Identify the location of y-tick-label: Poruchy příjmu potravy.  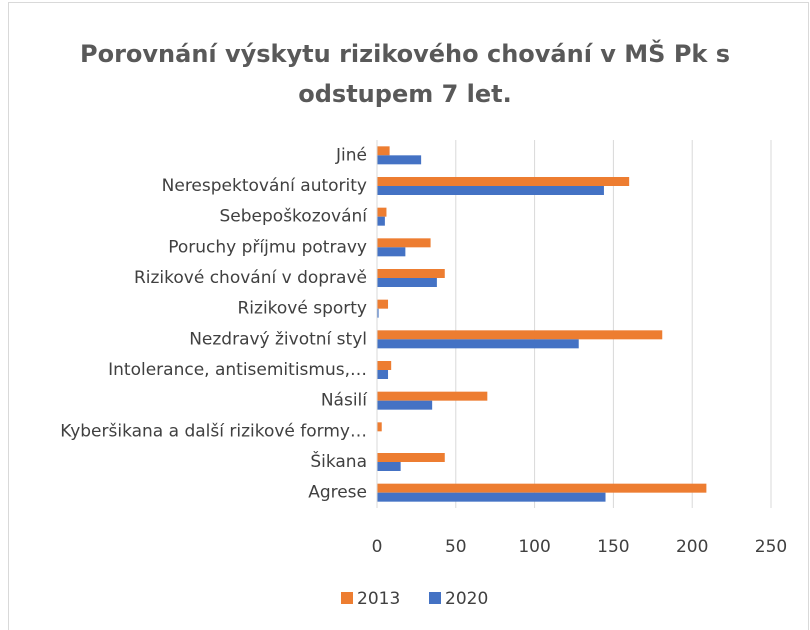
(267, 247).